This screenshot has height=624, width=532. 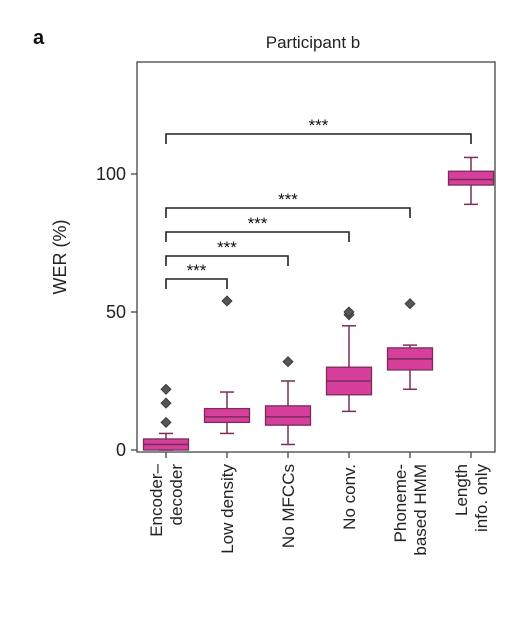 I want to click on significance-label-3: ***, so click(x=227, y=247).